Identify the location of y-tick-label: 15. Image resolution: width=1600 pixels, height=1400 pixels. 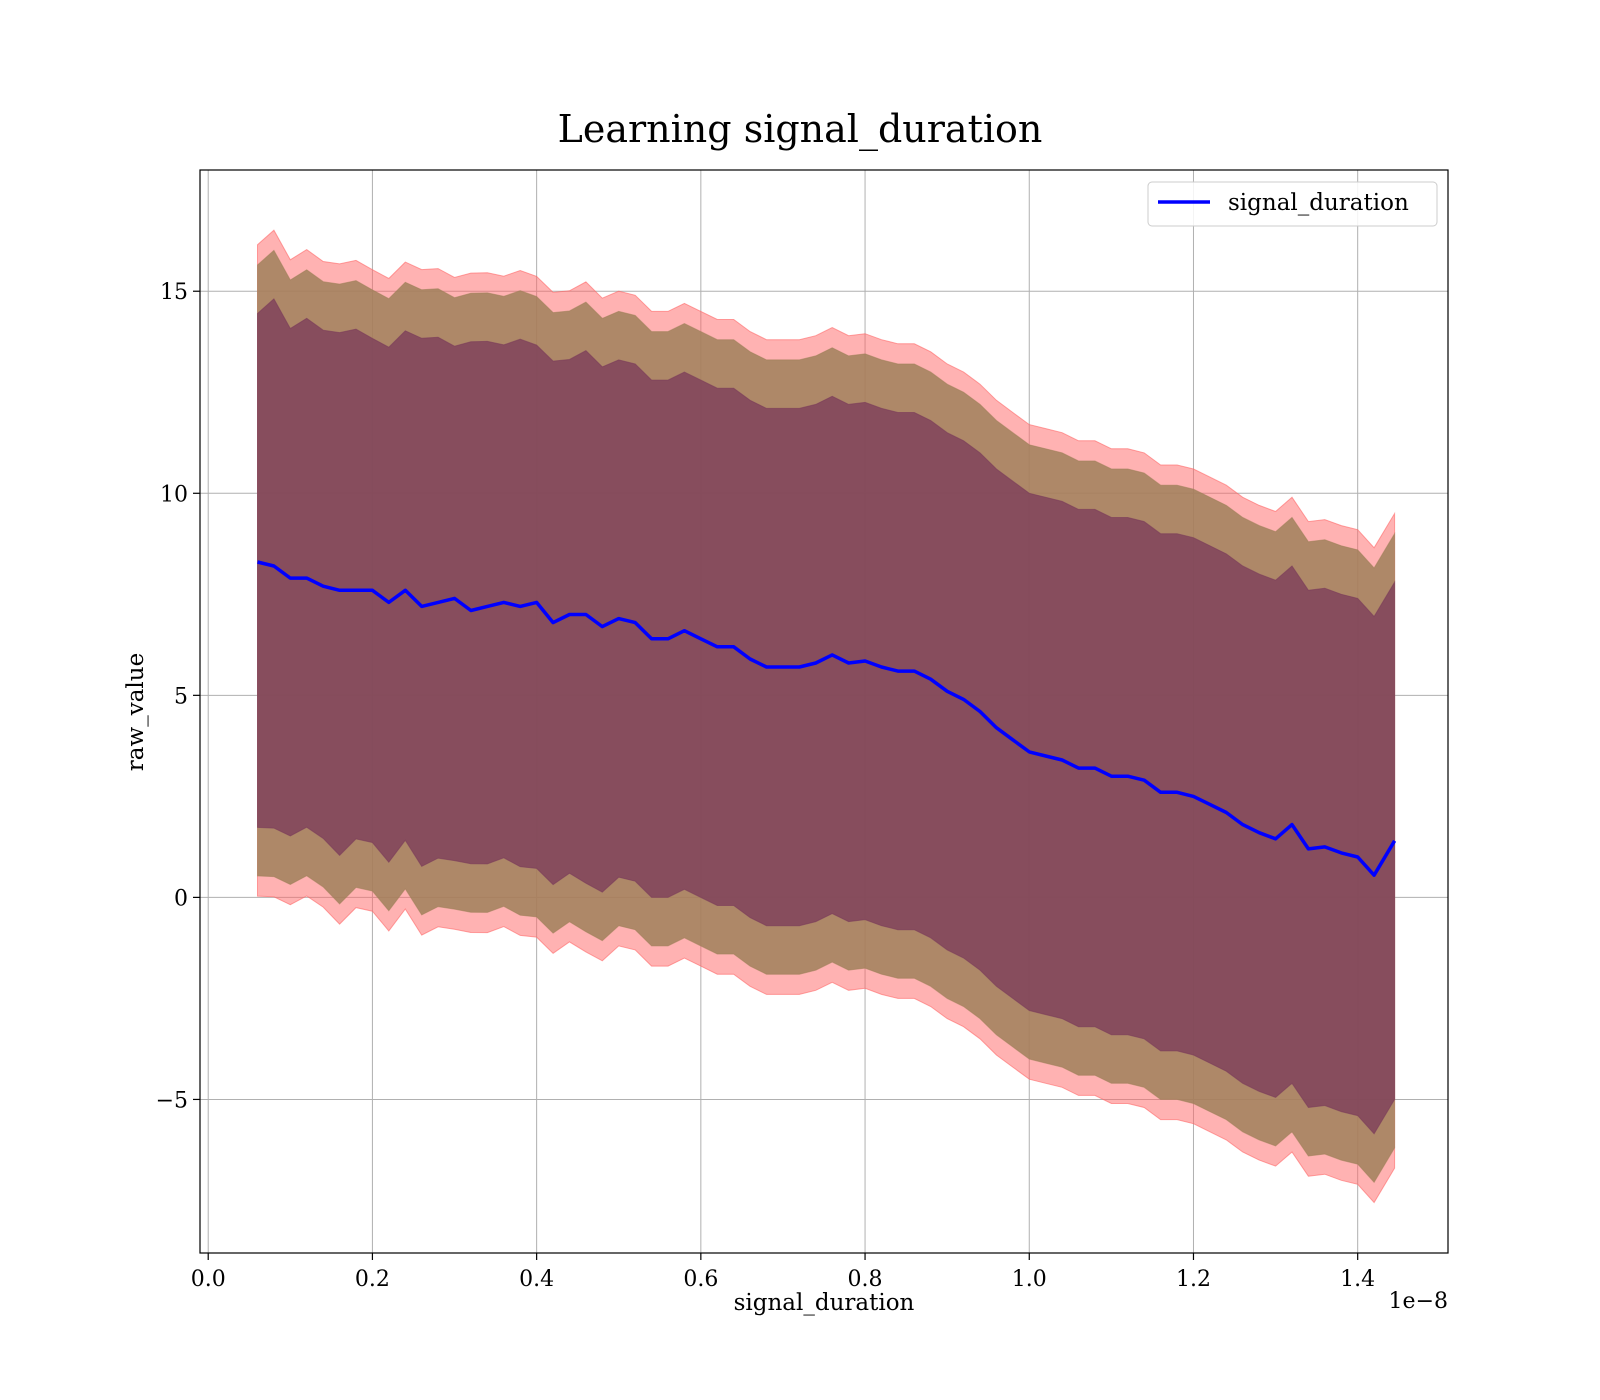
(174, 292).